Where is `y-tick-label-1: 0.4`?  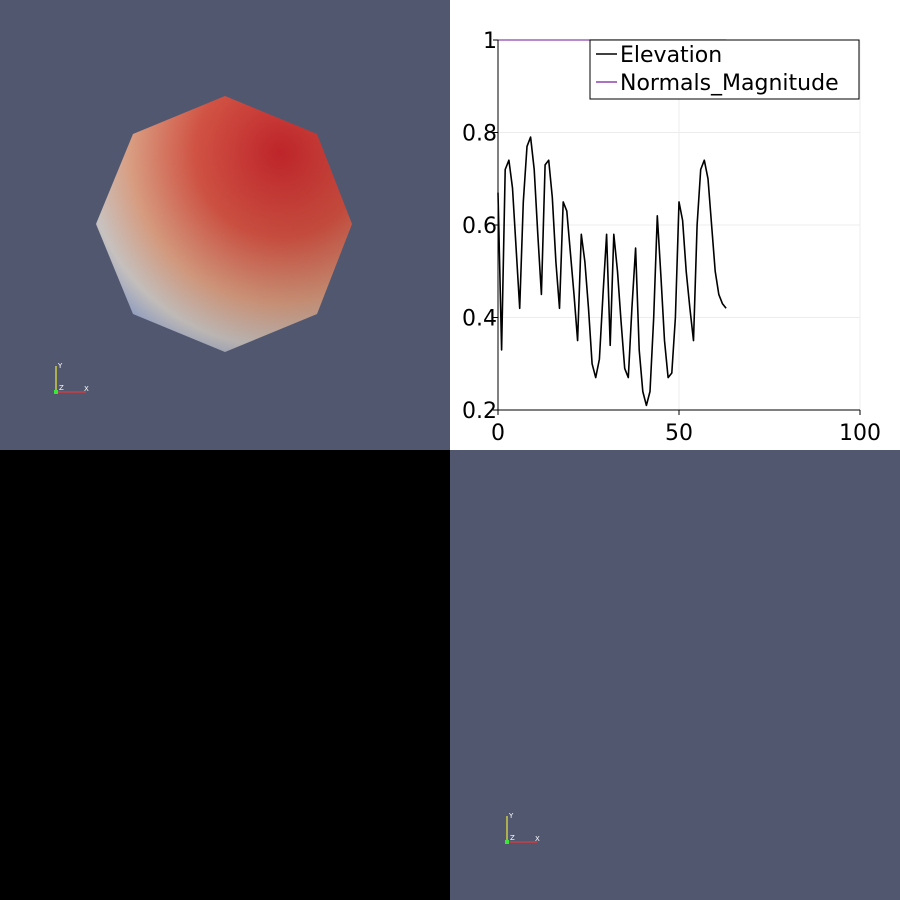
y-tick-label-1: 0.4 is located at coordinates (479, 319).